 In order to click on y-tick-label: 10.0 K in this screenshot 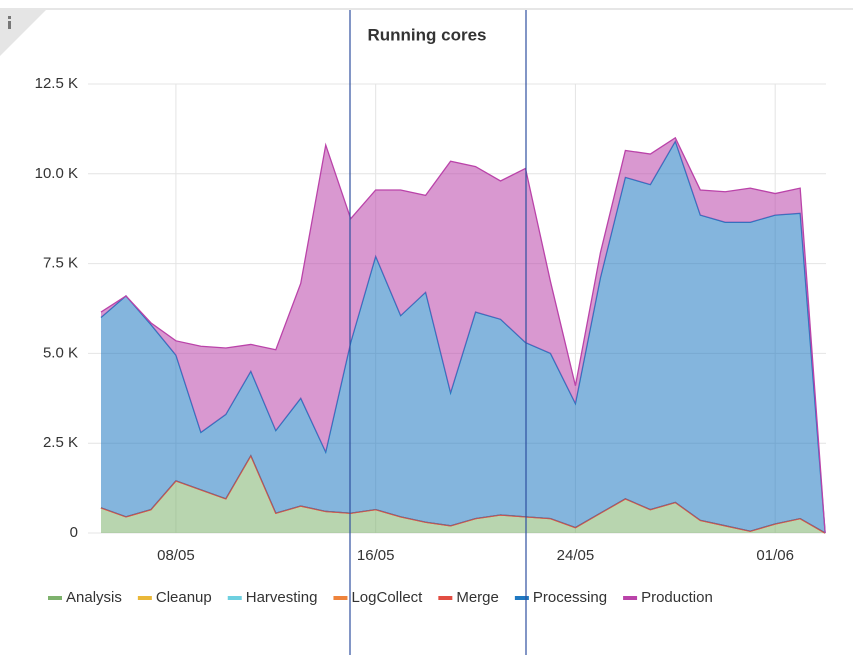, I will do `click(56, 173)`.